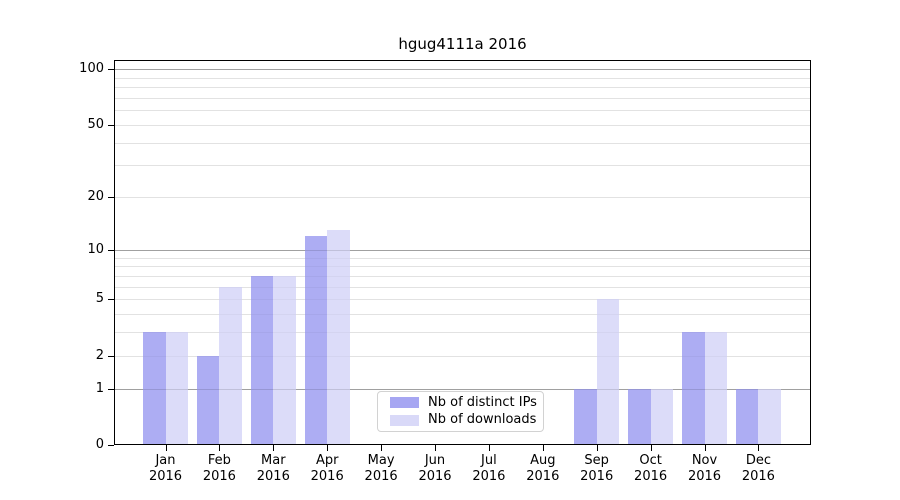 This screenshot has height=500, width=900. I want to click on y-tick-label: 20, so click(95, 197).